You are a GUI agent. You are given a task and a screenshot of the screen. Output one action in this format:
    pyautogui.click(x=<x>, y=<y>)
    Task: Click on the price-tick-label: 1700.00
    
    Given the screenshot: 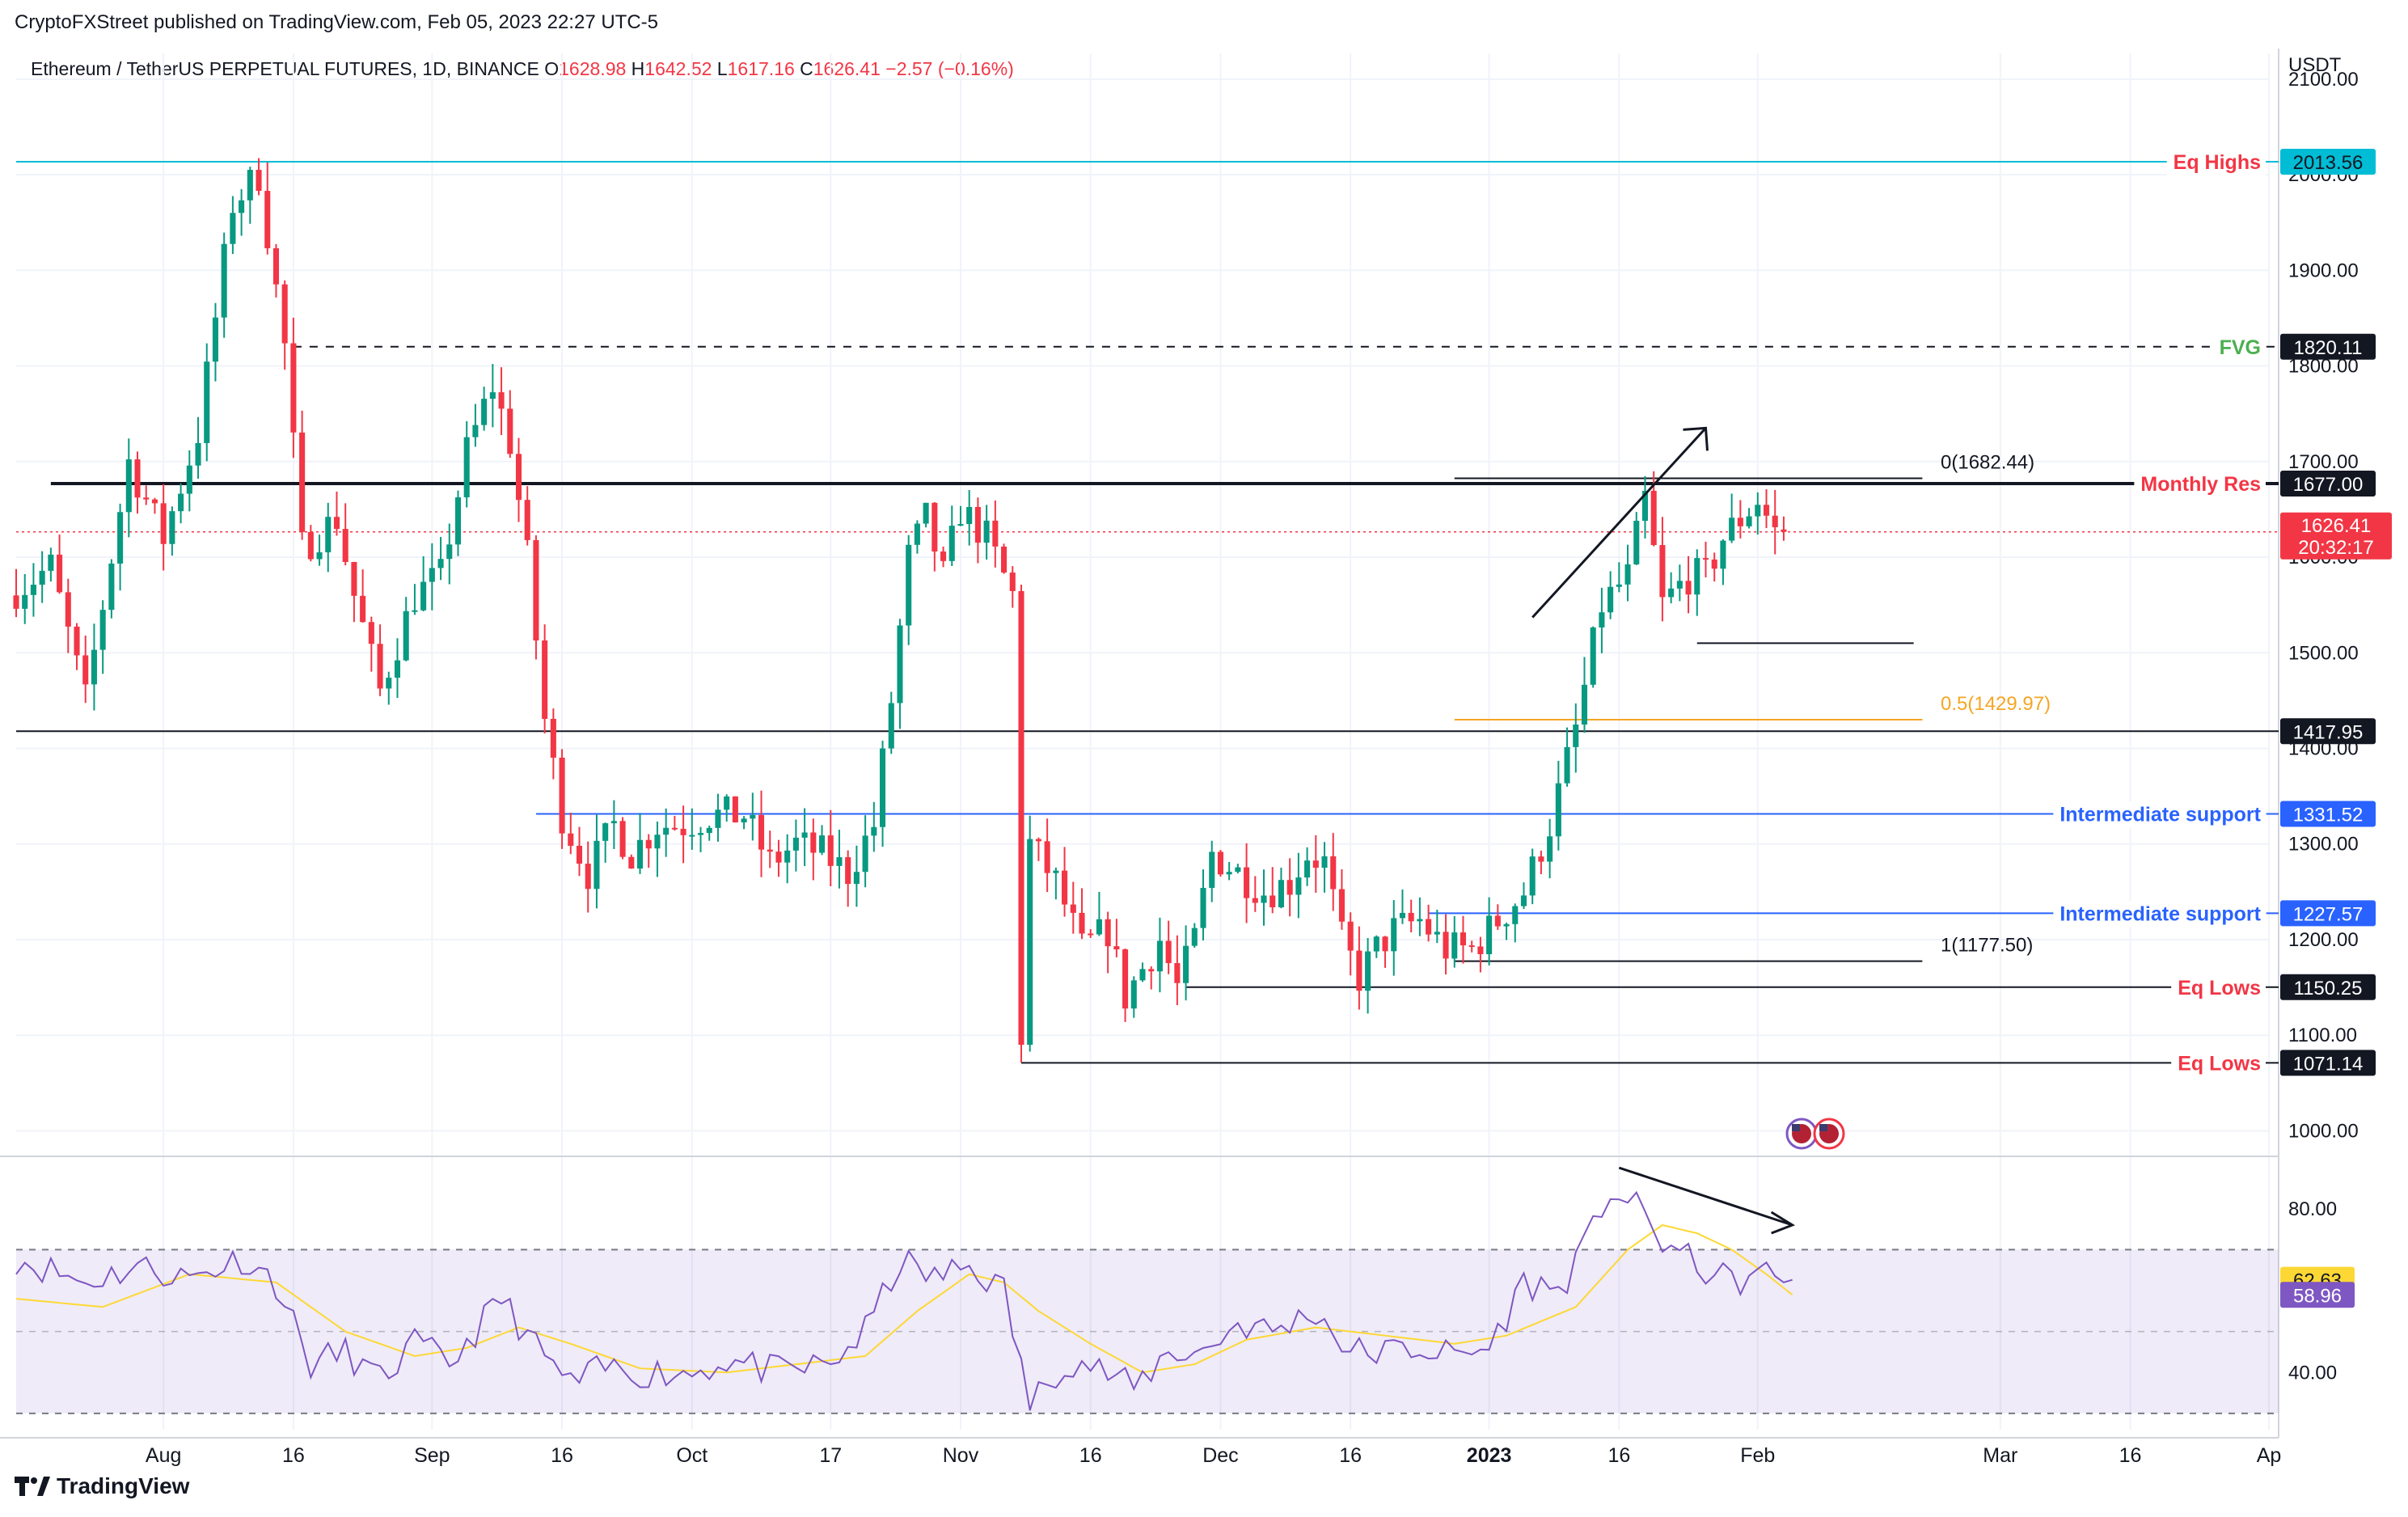 What is the action you would take?
    pyautogui.click(x=2323, y=462)
    